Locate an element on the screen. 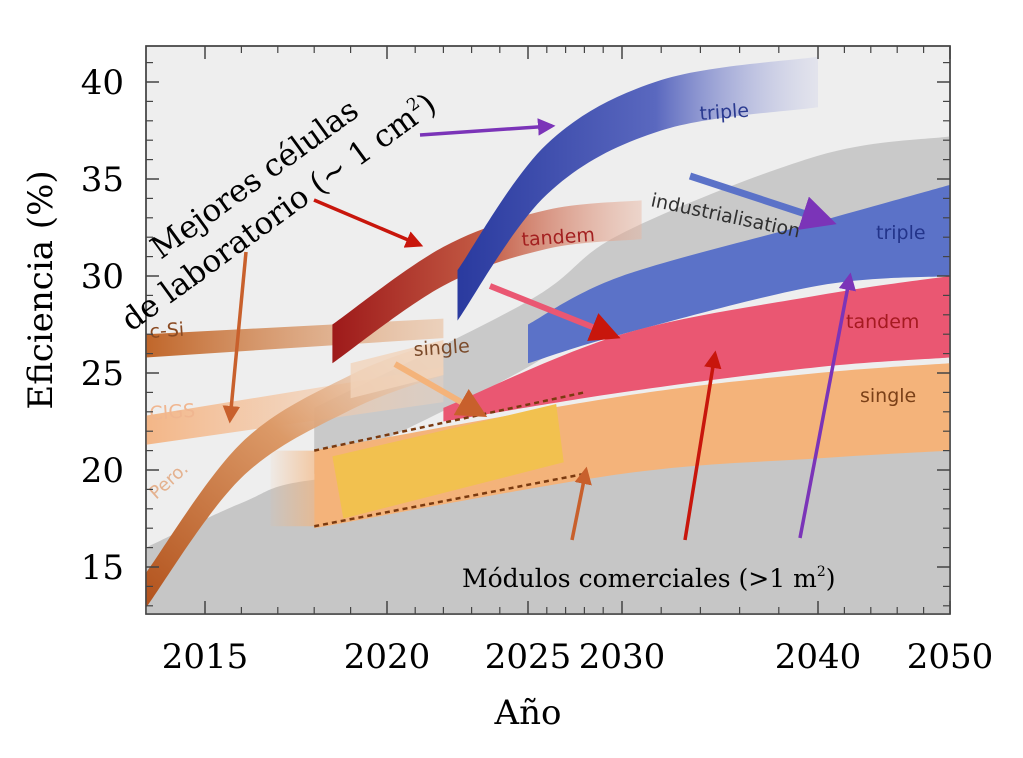  y-tick-label: 20 is located at coordinates (102, 471).